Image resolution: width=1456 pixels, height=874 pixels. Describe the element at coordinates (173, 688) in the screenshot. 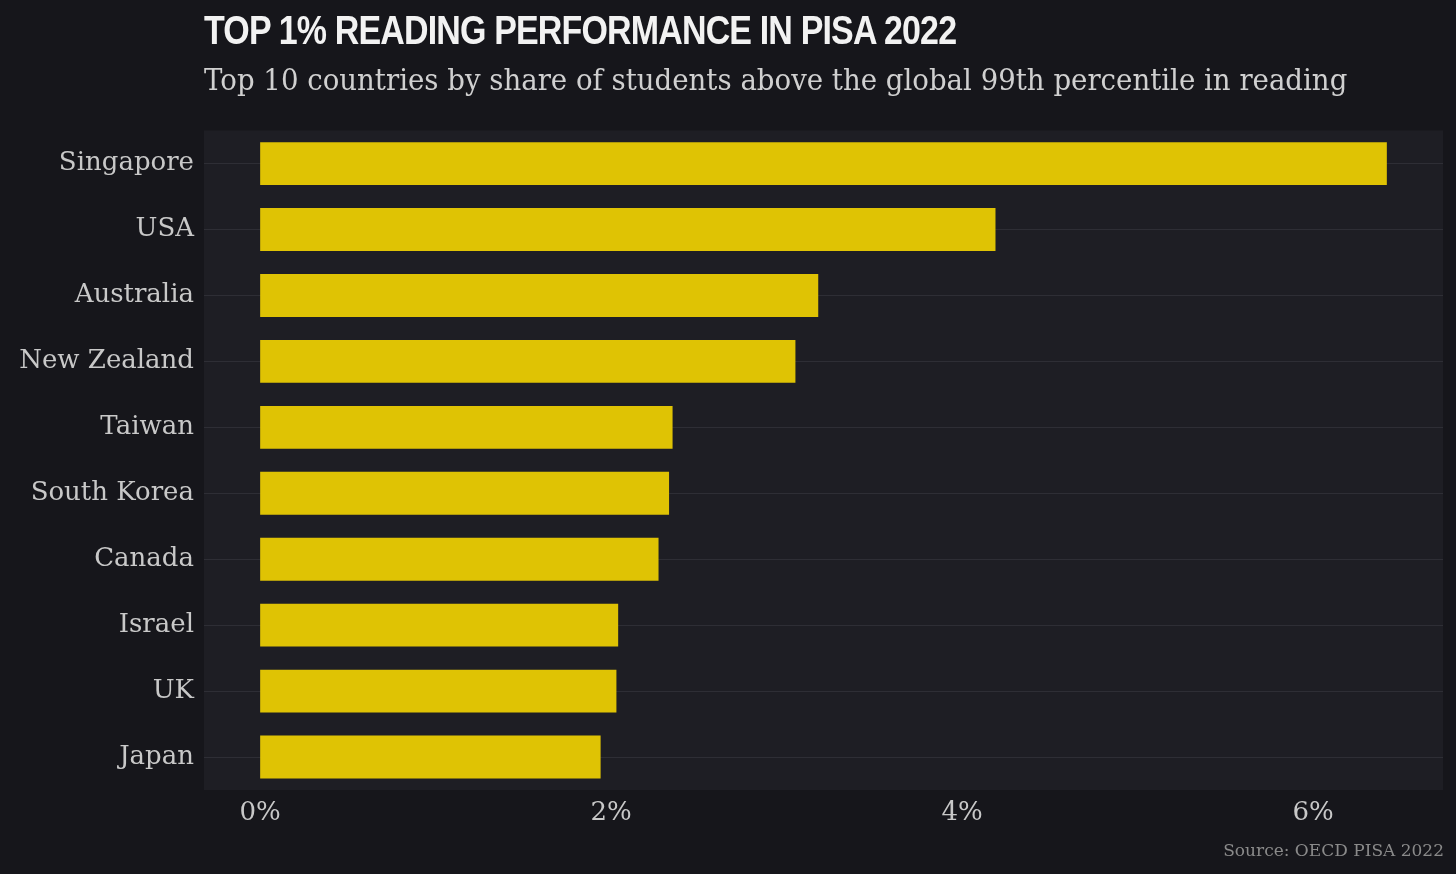

I see `y-tick-label: UK` at that location.